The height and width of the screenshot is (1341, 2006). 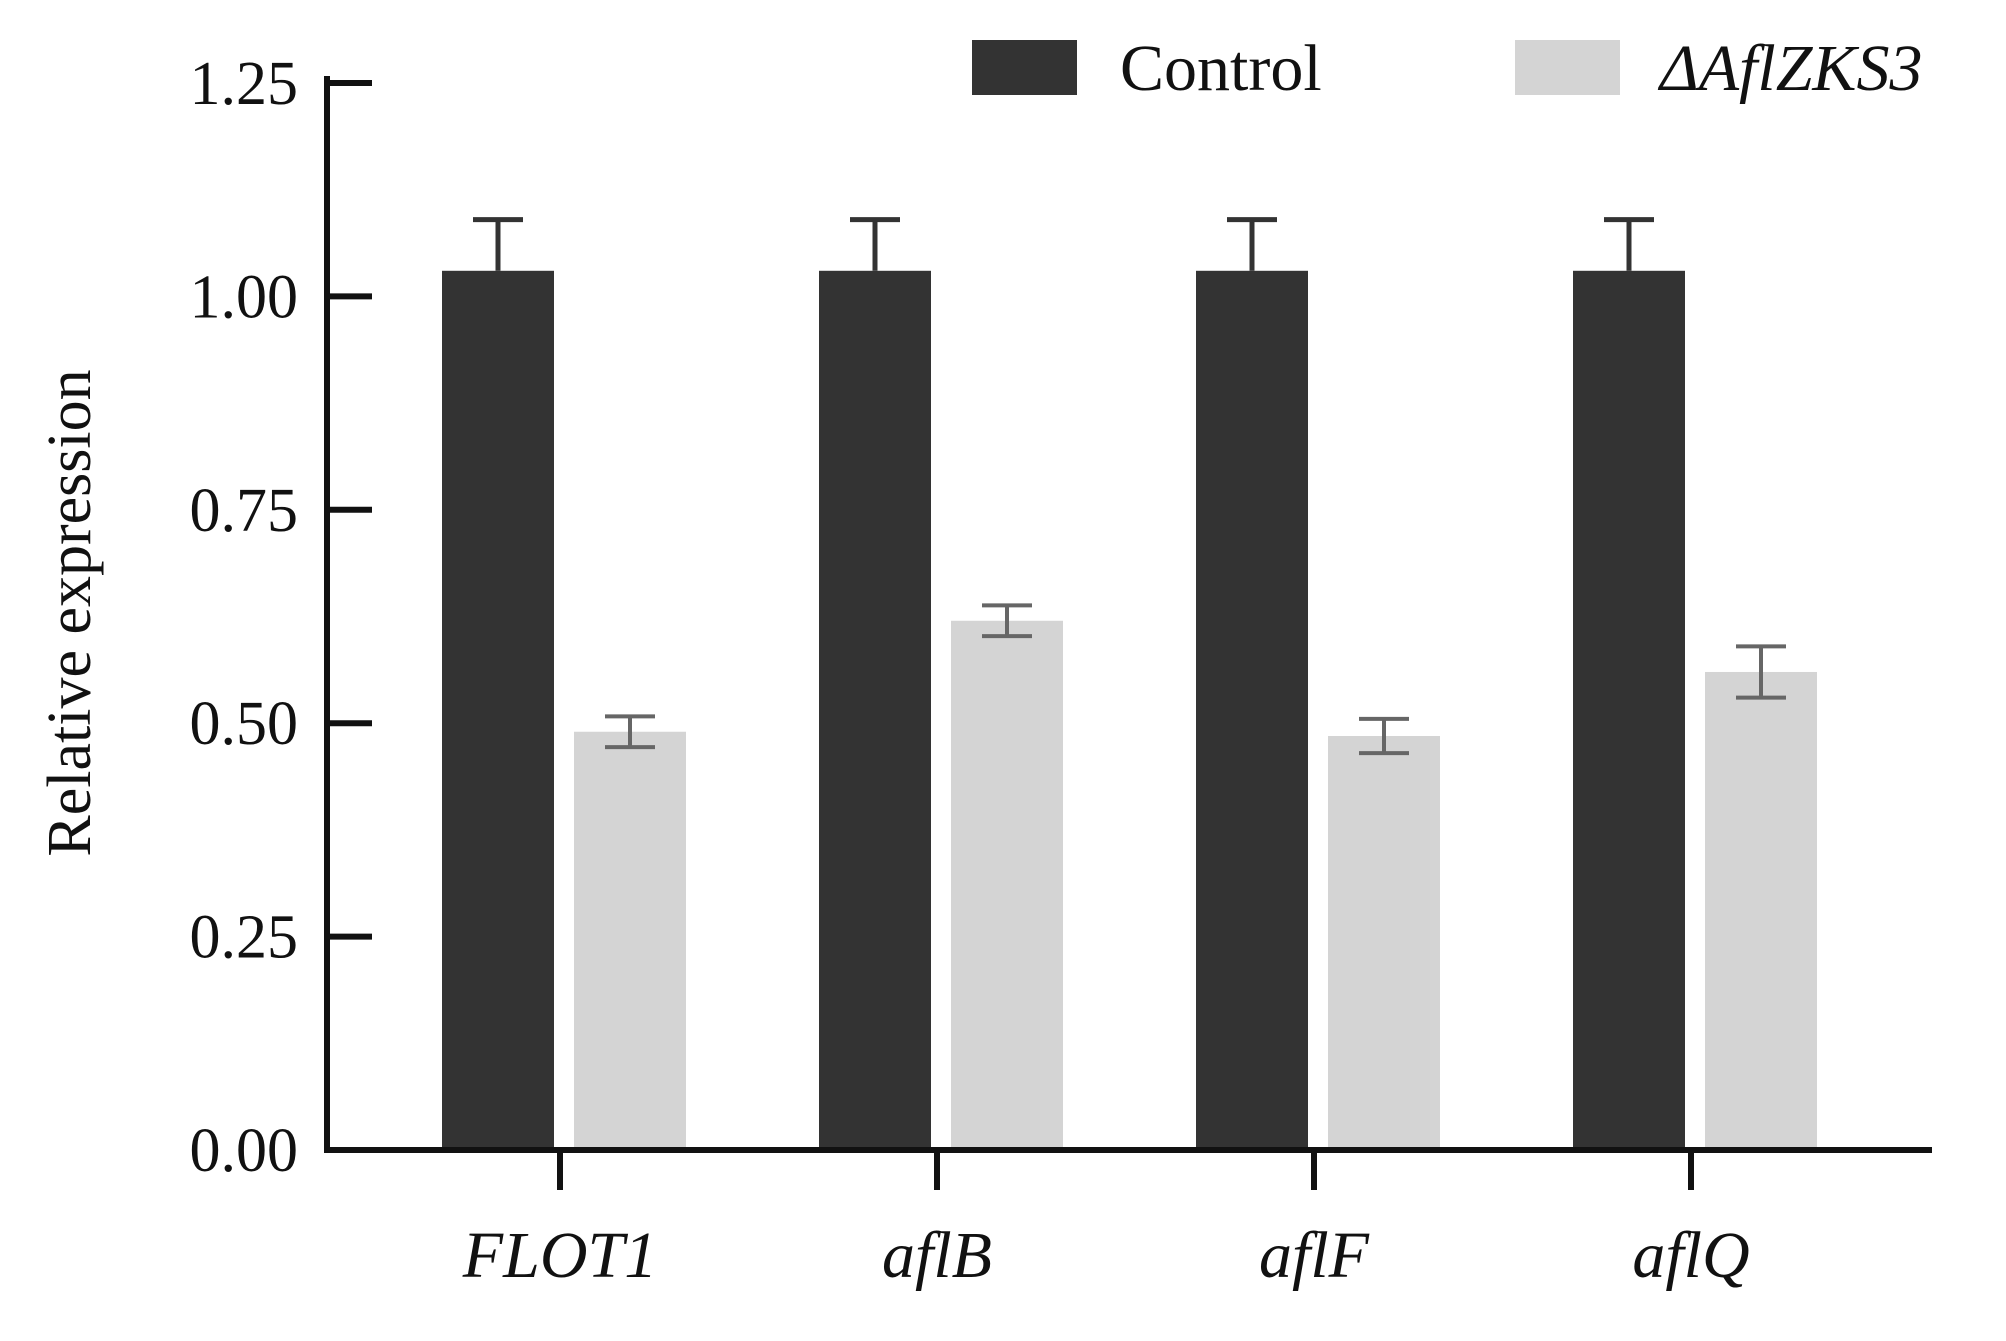 What do you see at coordinates (1106, 1221) in the screenshot?
I see `x-ticks-group: FLOT1 aflB aflF aflQ` at bounding box center [1106, 1221].